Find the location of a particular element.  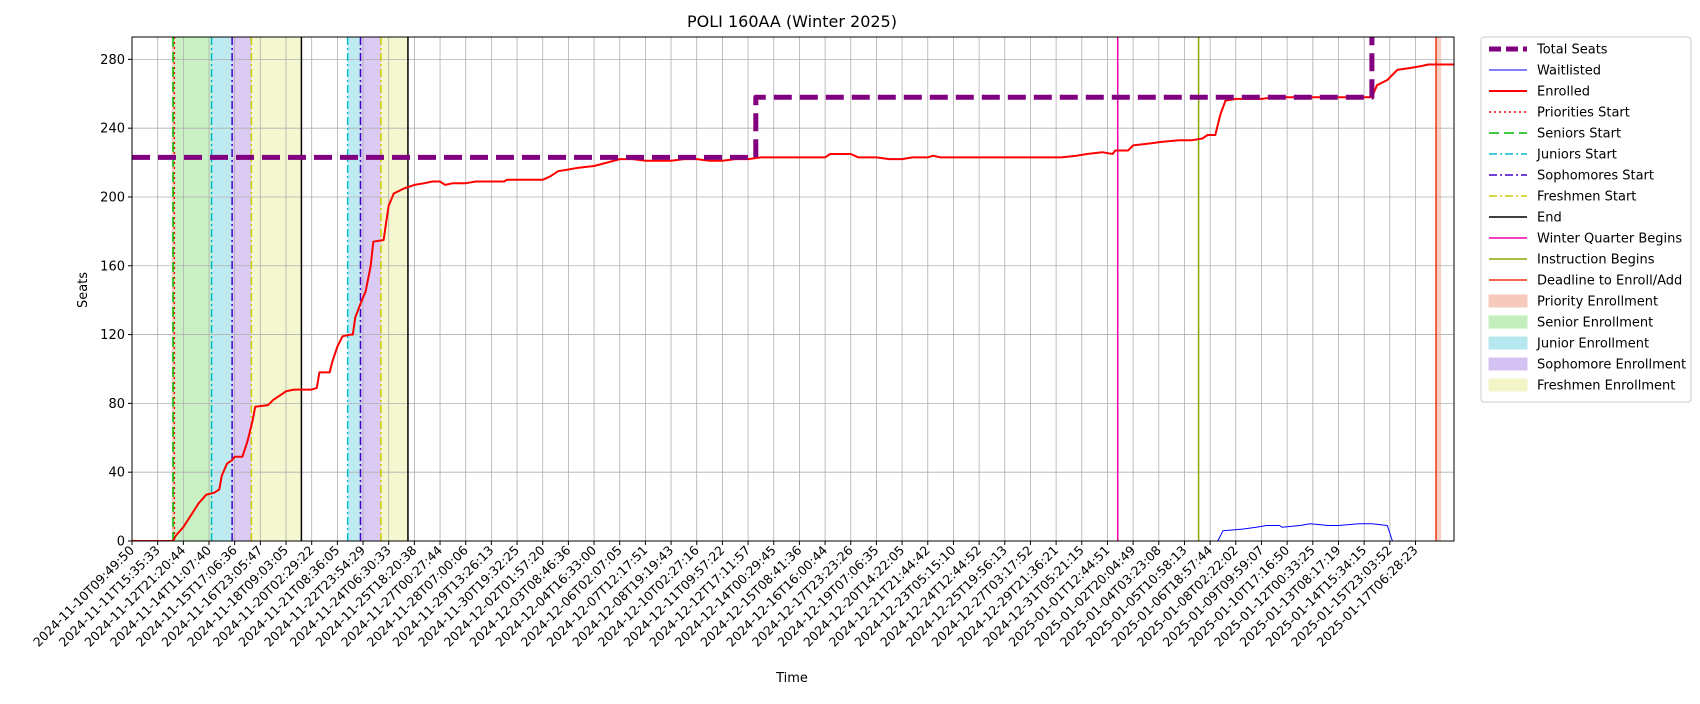

series-line-total-seats is located at coordinates (753, 98).